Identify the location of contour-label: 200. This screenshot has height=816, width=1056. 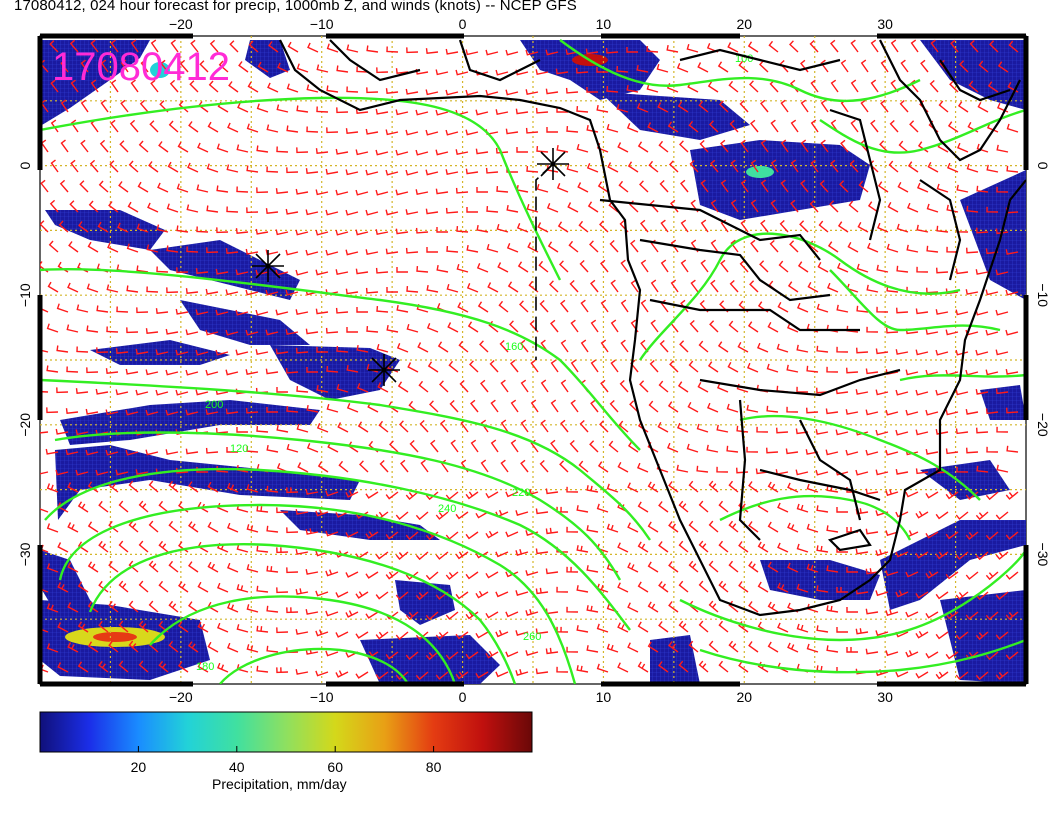
(214, 405).